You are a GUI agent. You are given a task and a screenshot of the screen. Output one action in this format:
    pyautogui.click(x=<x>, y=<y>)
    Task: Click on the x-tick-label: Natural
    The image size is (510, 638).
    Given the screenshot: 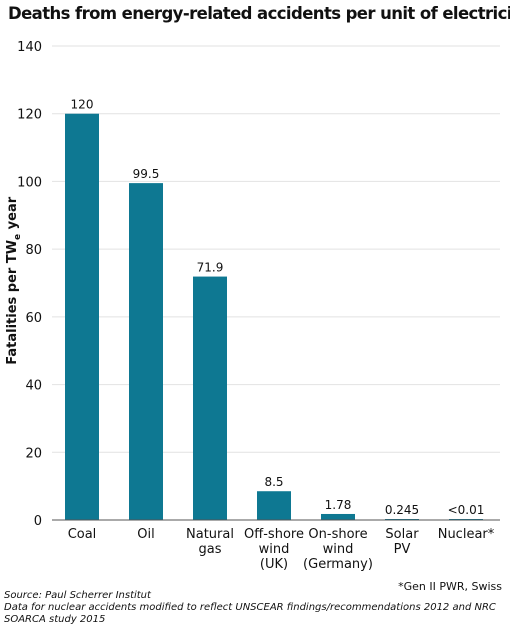 What is the action you would take?
    pyautogui.click(x=210, y=534)
    